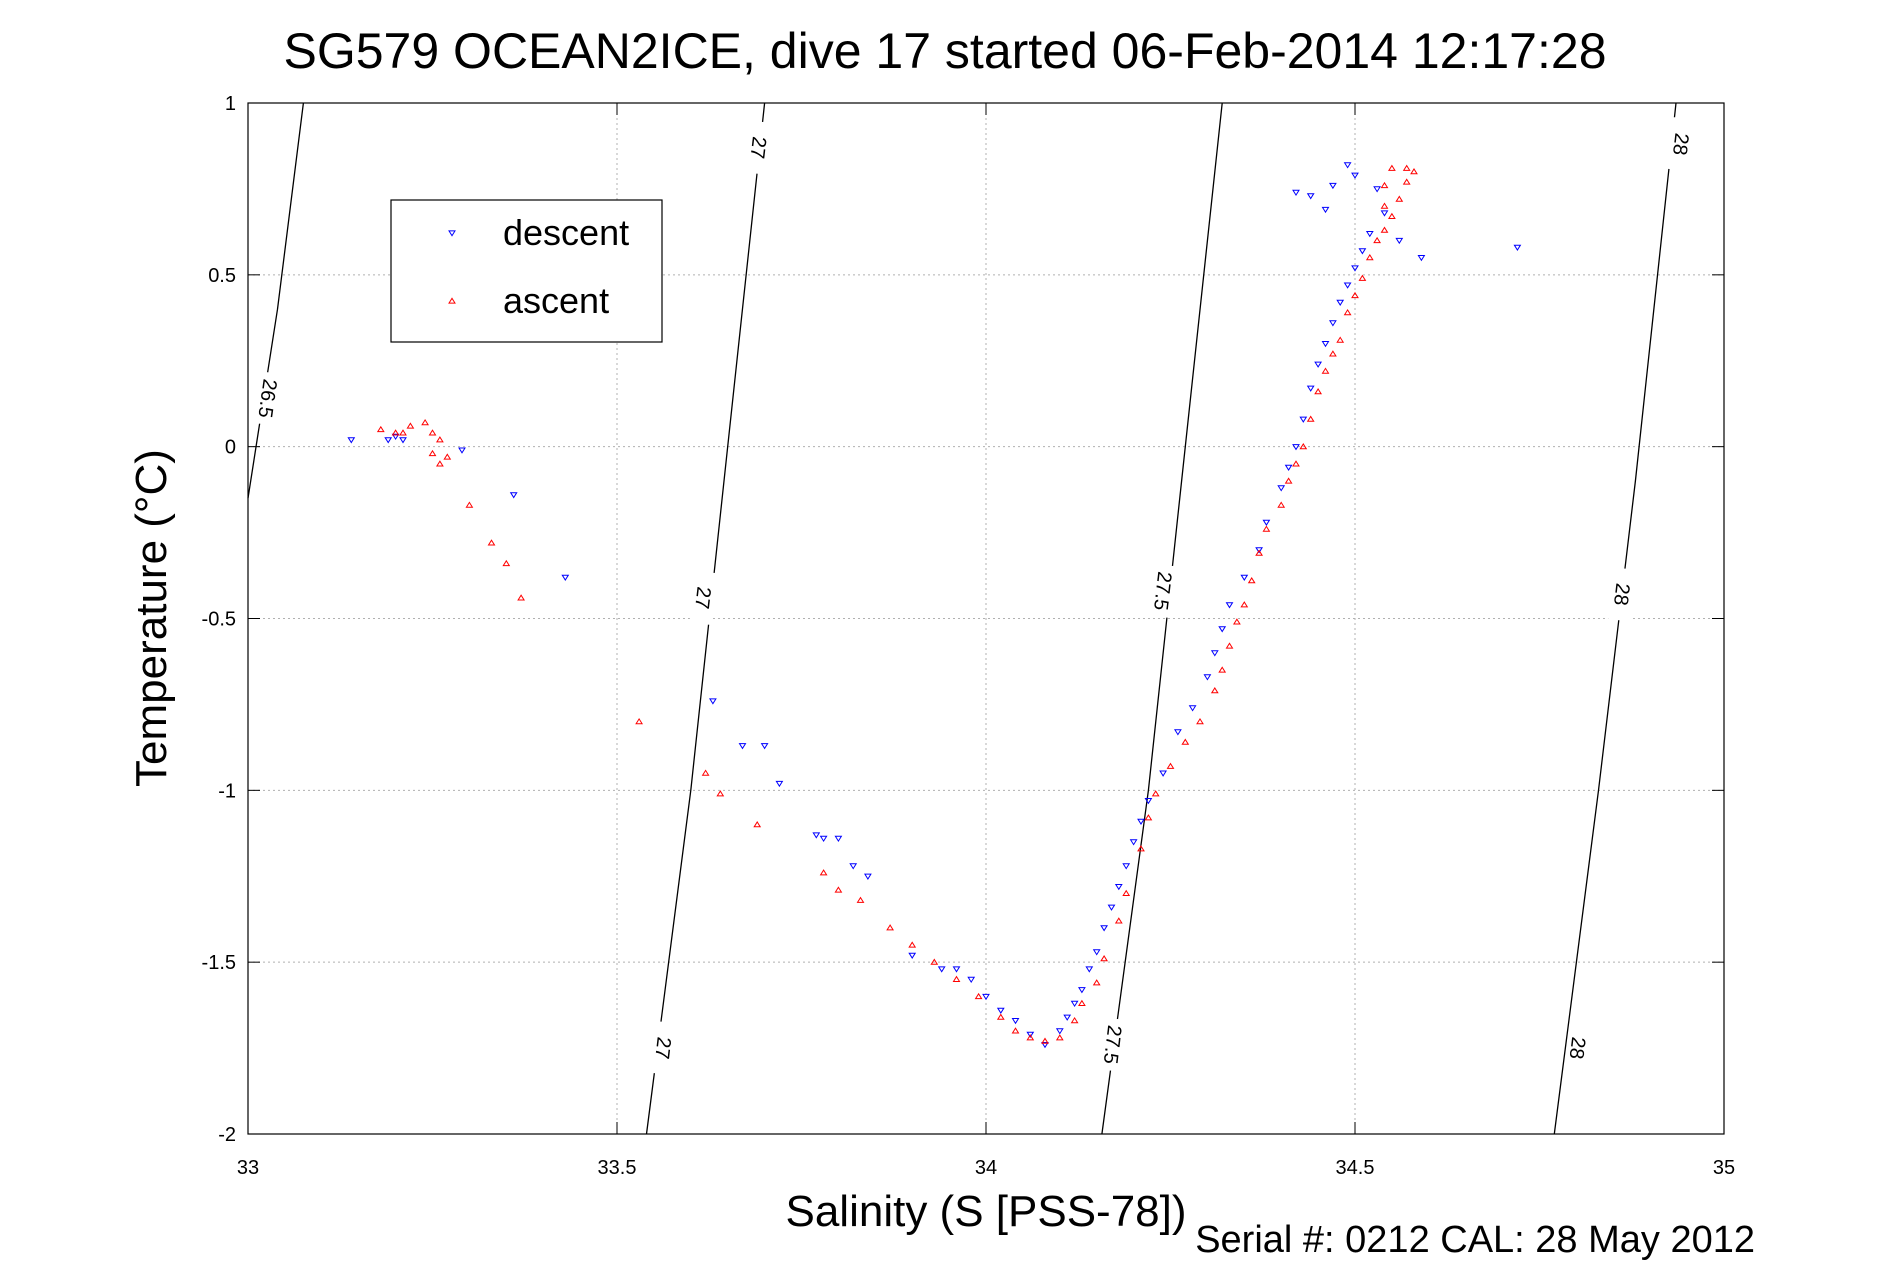  I want to click on y-axis-label: Temperature (°C), so click(151, 618).